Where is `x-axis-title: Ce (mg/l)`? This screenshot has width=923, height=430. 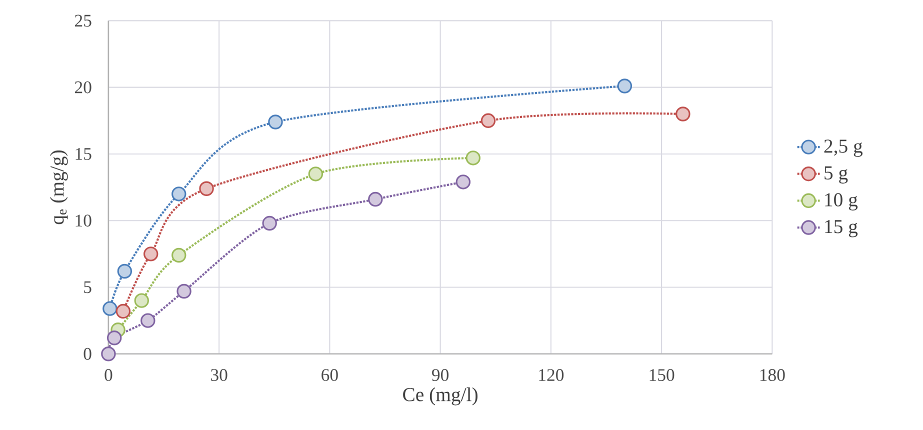 x-axis-title: Ce (mg/l) is located at coordinates (440, 397).